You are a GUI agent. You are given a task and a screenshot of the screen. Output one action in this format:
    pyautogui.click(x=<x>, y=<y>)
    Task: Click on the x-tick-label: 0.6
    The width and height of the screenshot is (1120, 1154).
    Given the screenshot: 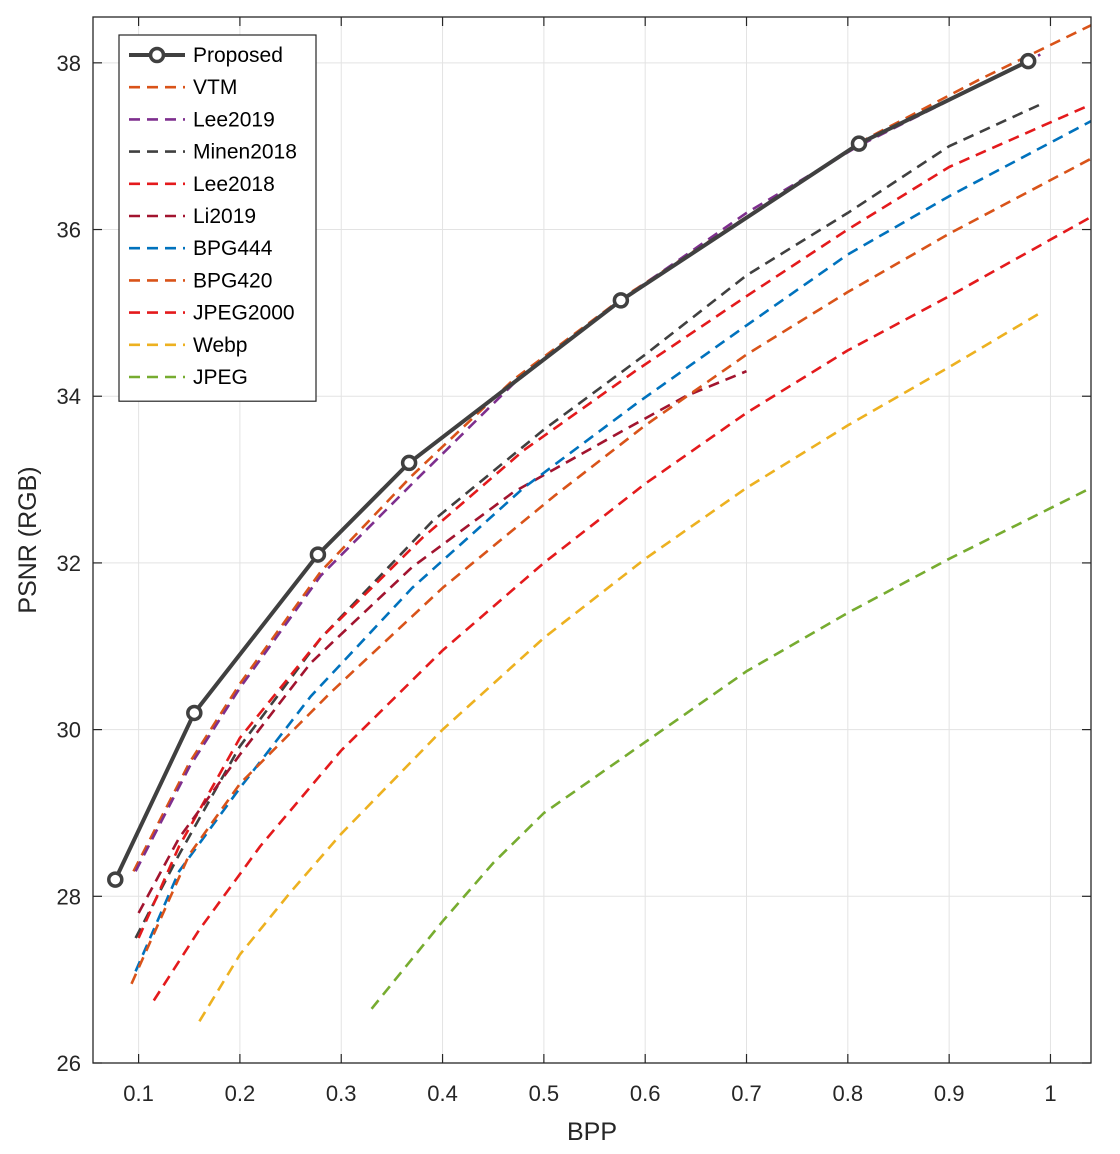 What is the action you would take?
    pyautogui.click(x=645, y=1093)
    